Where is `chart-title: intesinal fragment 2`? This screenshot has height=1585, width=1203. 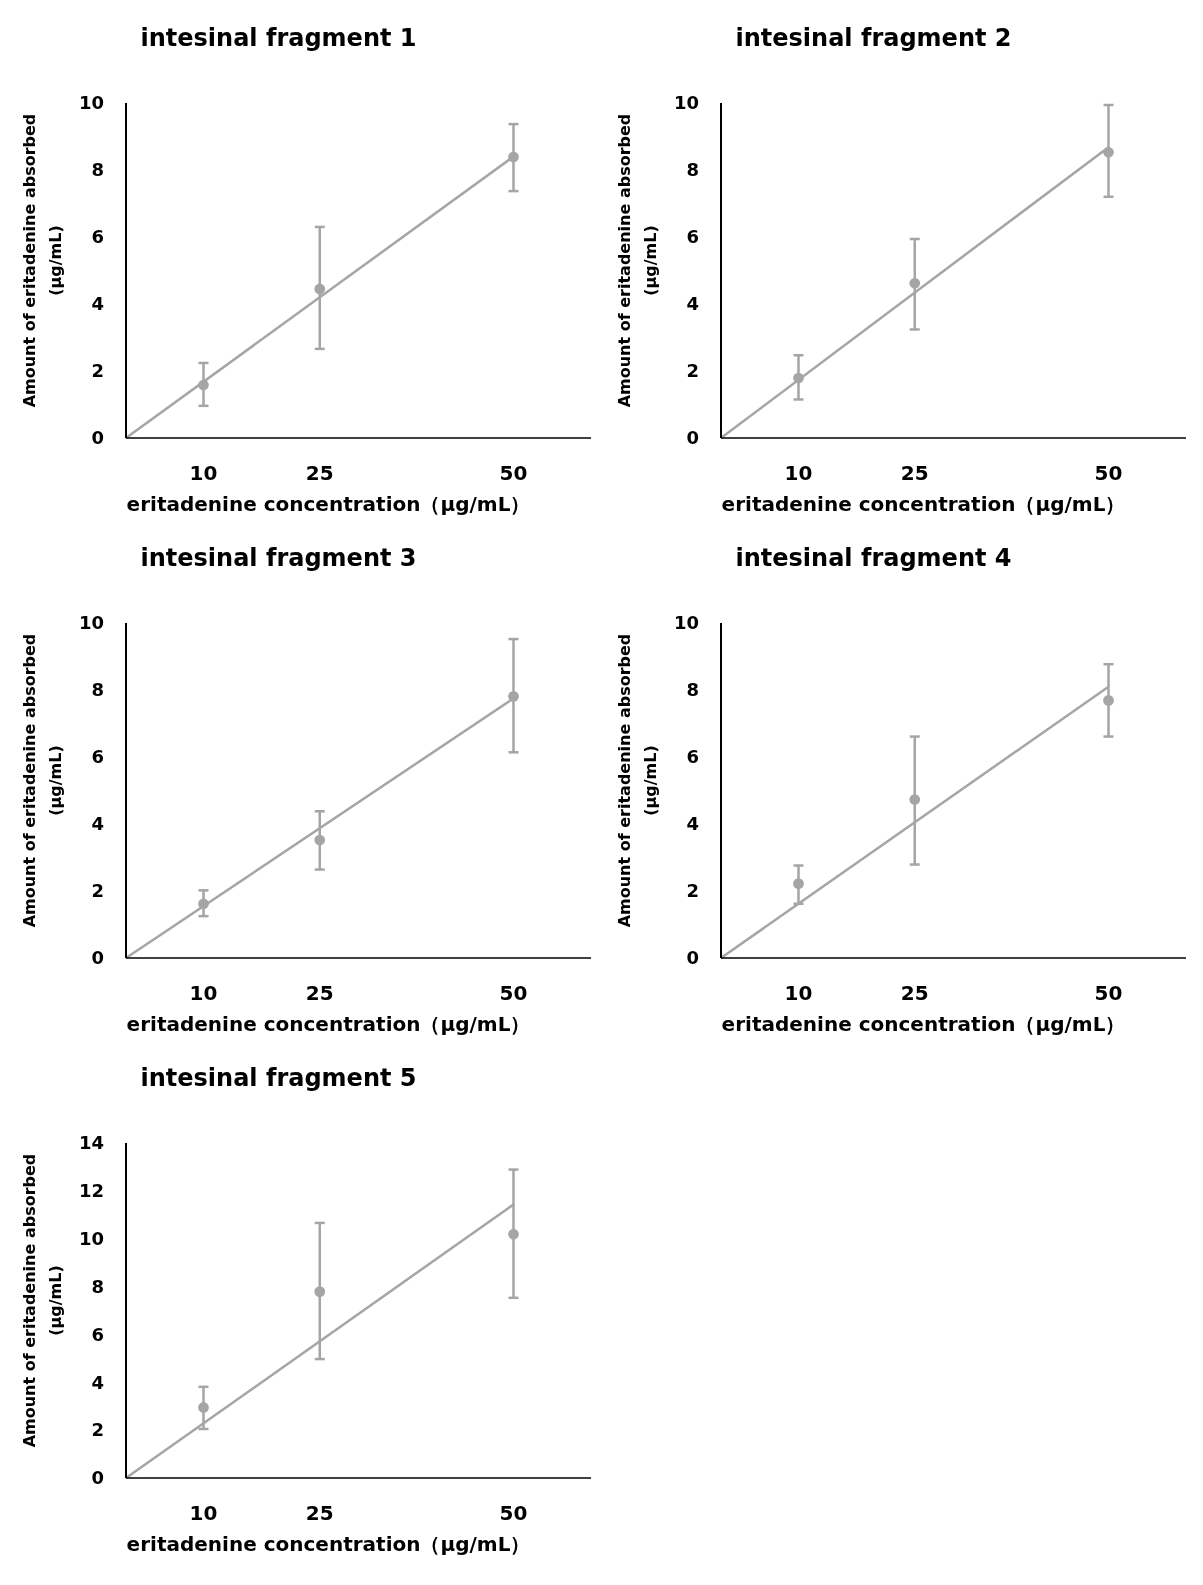
chart-title: intesinal fragment 2 is located at coordinates (873, 38).